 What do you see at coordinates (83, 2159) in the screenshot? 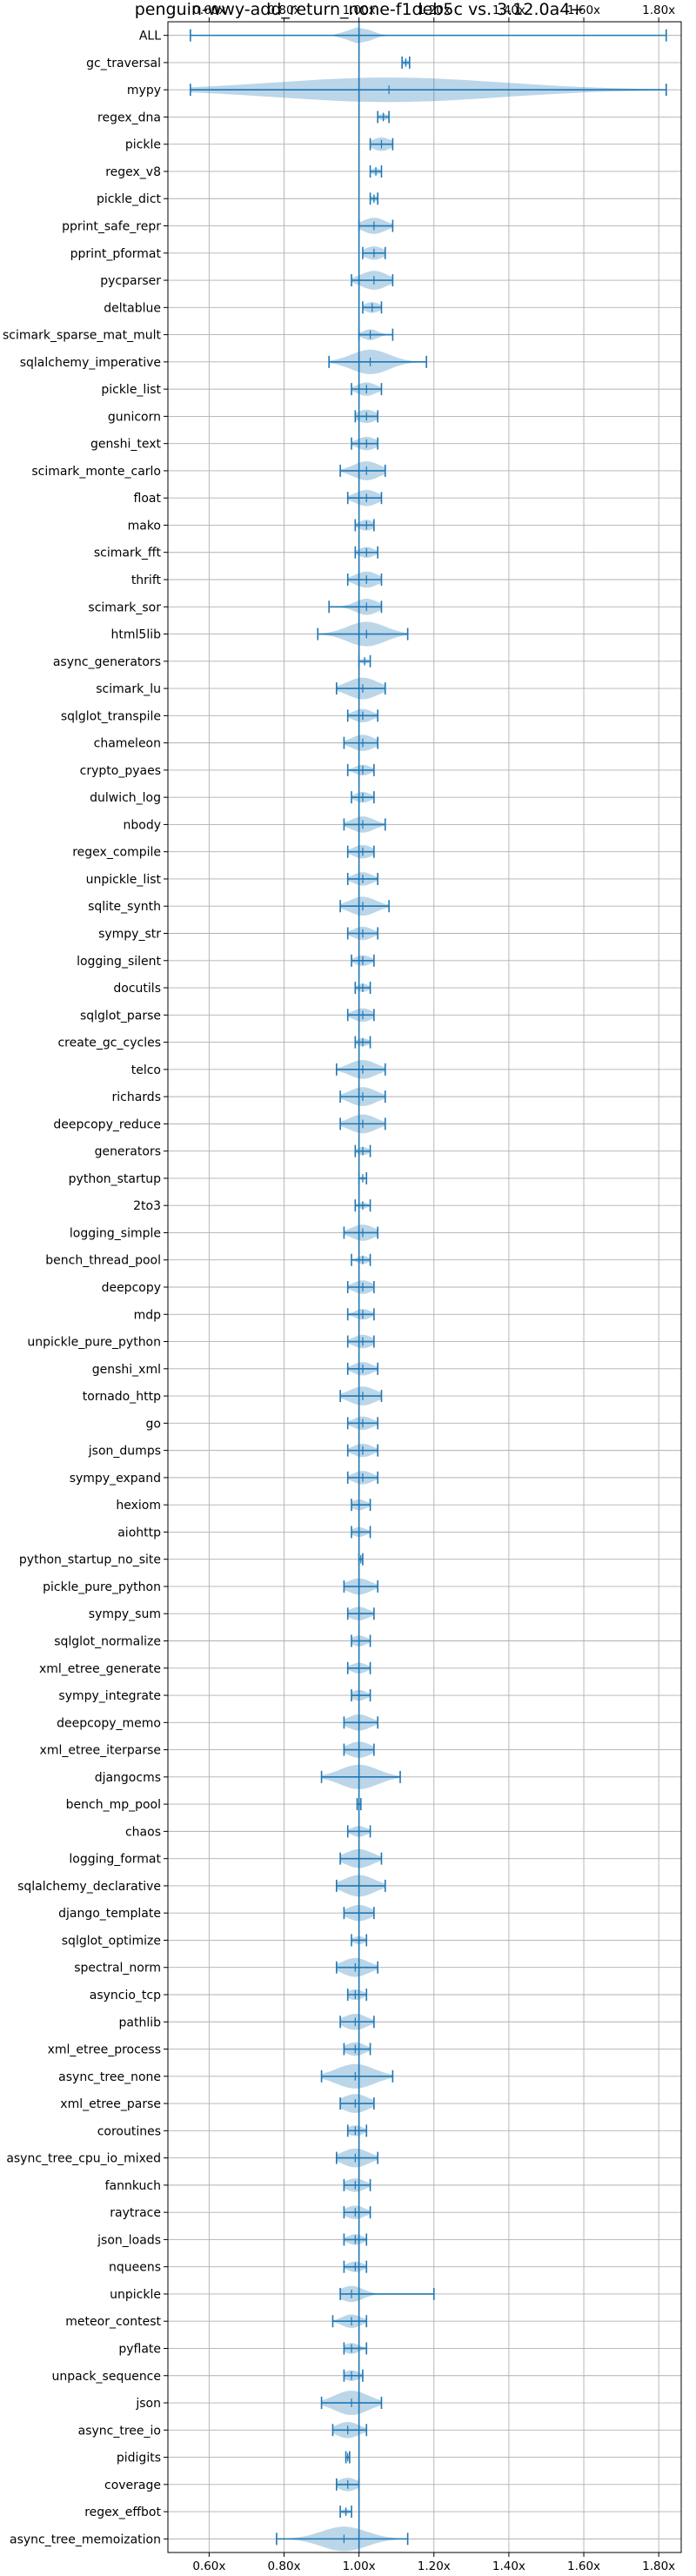
I see `benchmark-label: async_tree_cpu_io_mixed` at bounding box center [83, 2159].